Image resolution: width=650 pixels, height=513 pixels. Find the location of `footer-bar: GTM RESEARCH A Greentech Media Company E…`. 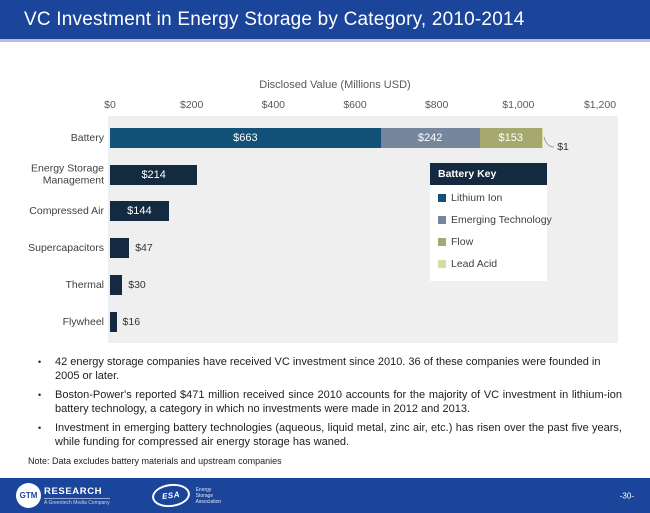

footer-bar: GTM RESEARCH A Greentech Media Company E… is located at coordinates (325, 495).